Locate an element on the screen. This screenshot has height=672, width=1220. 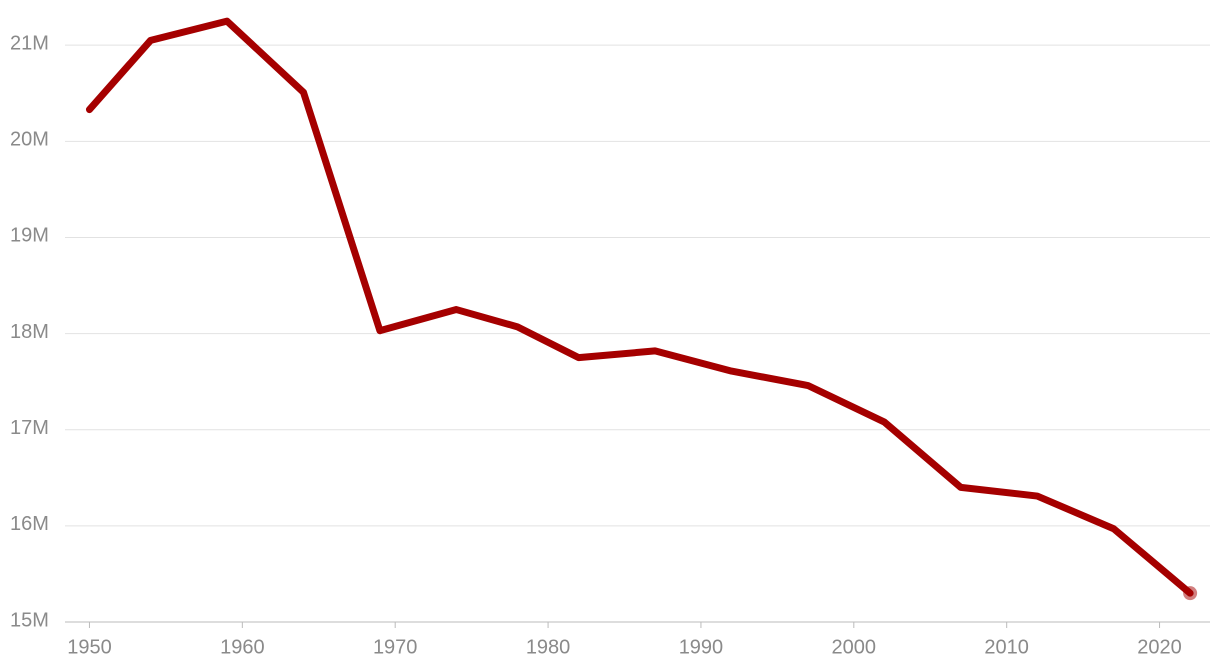
y-tick-label: 18M is located at coordinates (29, 332).